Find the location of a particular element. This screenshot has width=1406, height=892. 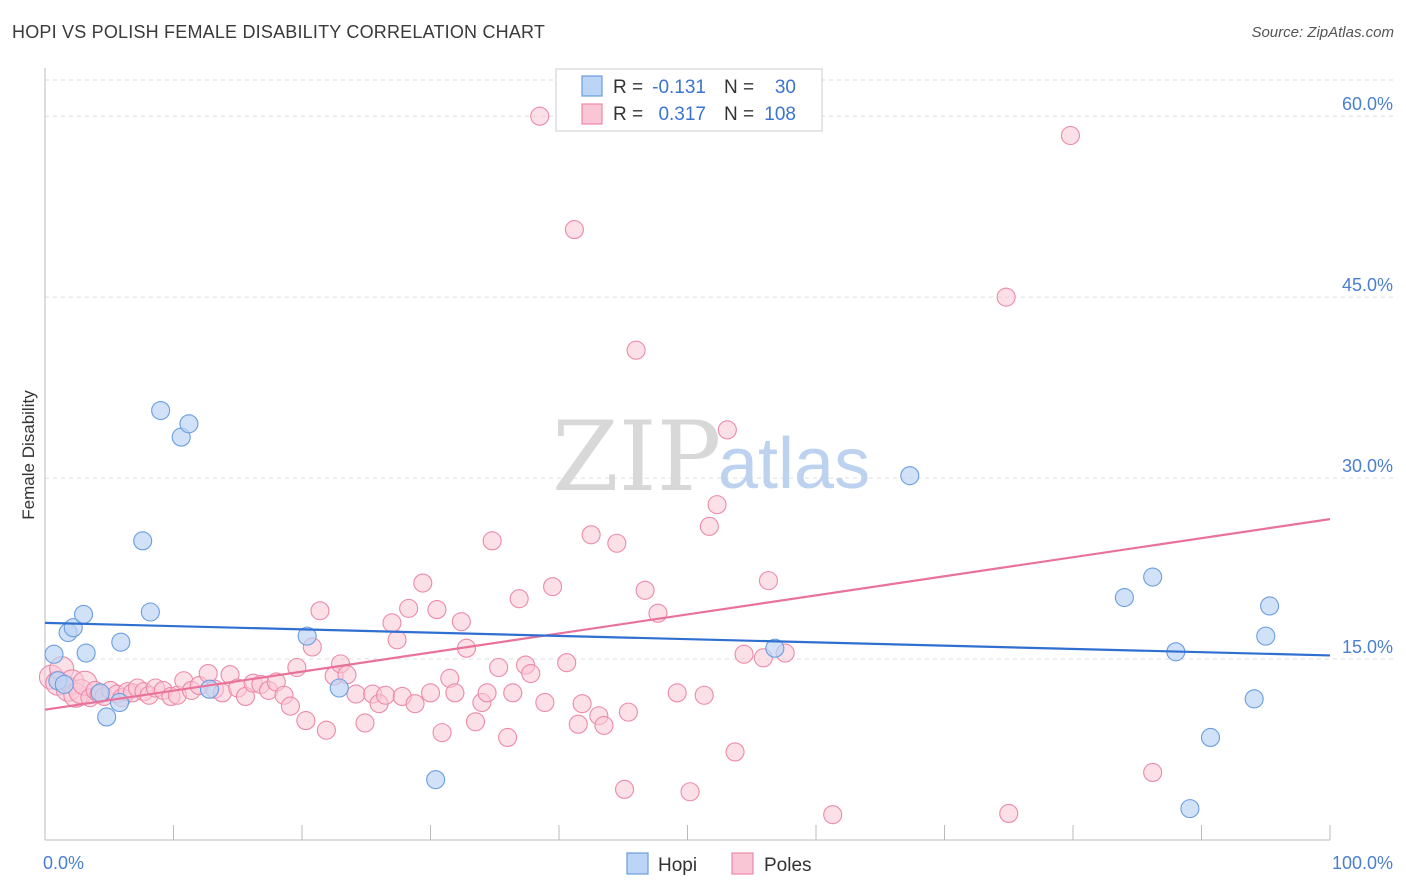

legend-poles-r-value: 0.317 is located at coordinates (682, 114).